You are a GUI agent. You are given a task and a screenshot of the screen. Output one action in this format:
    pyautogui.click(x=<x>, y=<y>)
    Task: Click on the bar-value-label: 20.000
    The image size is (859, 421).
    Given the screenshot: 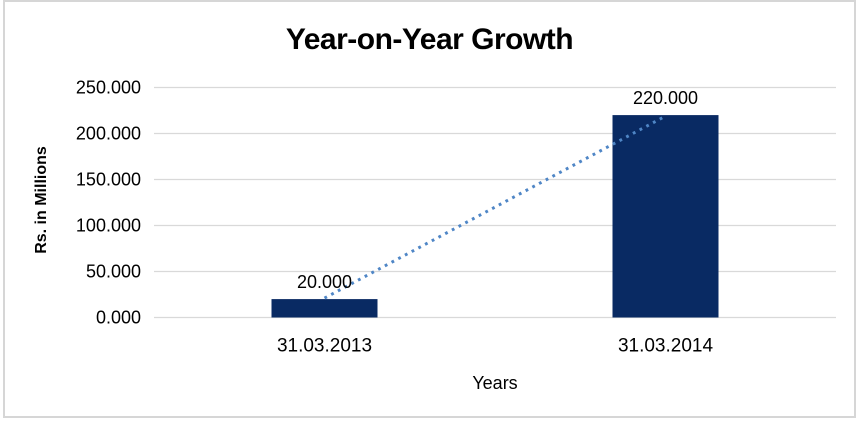 What is the action you would take?
    pyautogui.click(x=324, y=282)
    